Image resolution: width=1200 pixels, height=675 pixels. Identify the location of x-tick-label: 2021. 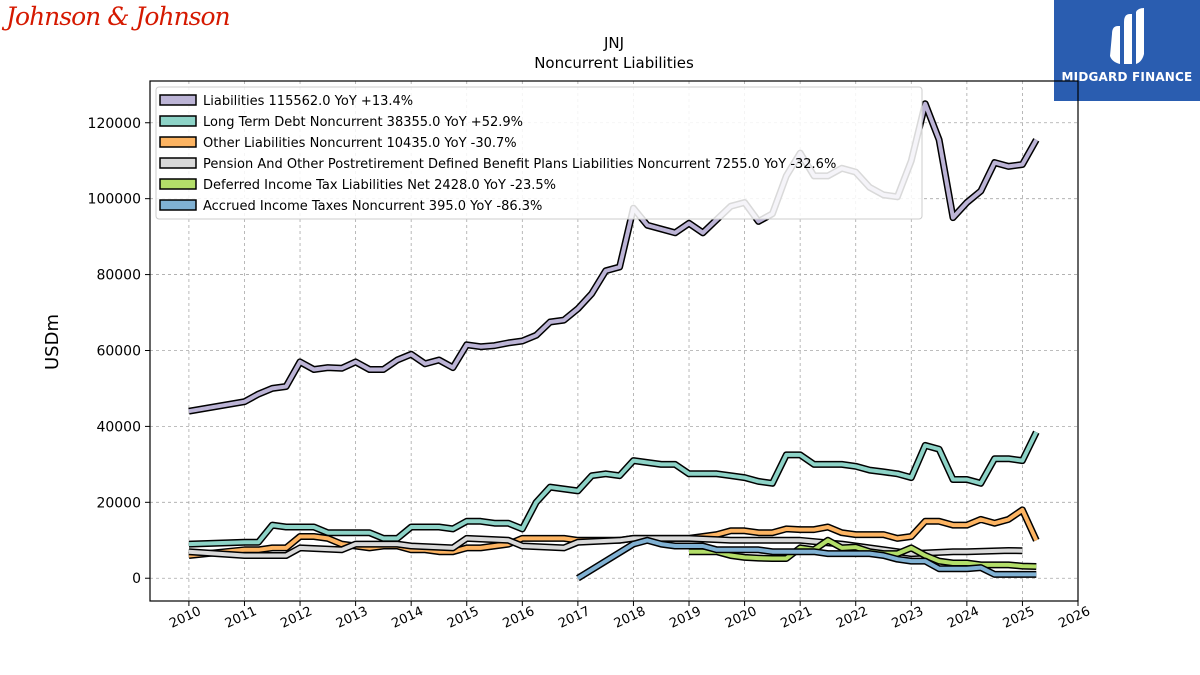
(797, 618).